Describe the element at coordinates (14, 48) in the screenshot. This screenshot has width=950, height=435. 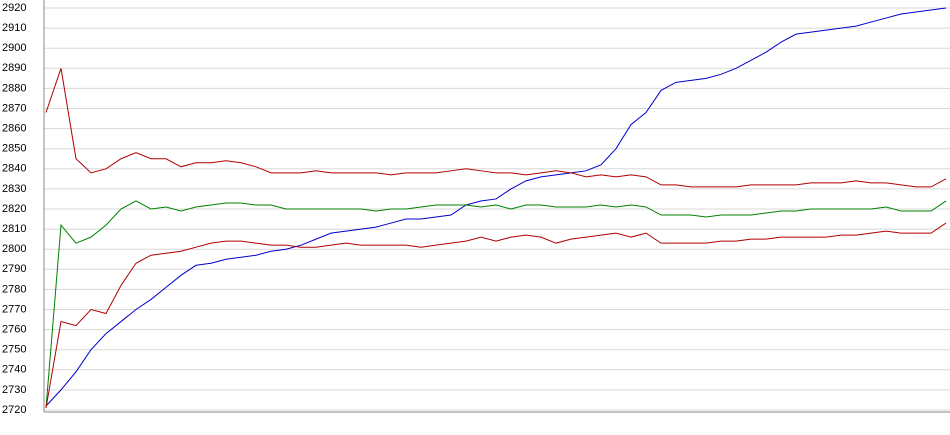
I see `y-tick-label: 2900` at that location.